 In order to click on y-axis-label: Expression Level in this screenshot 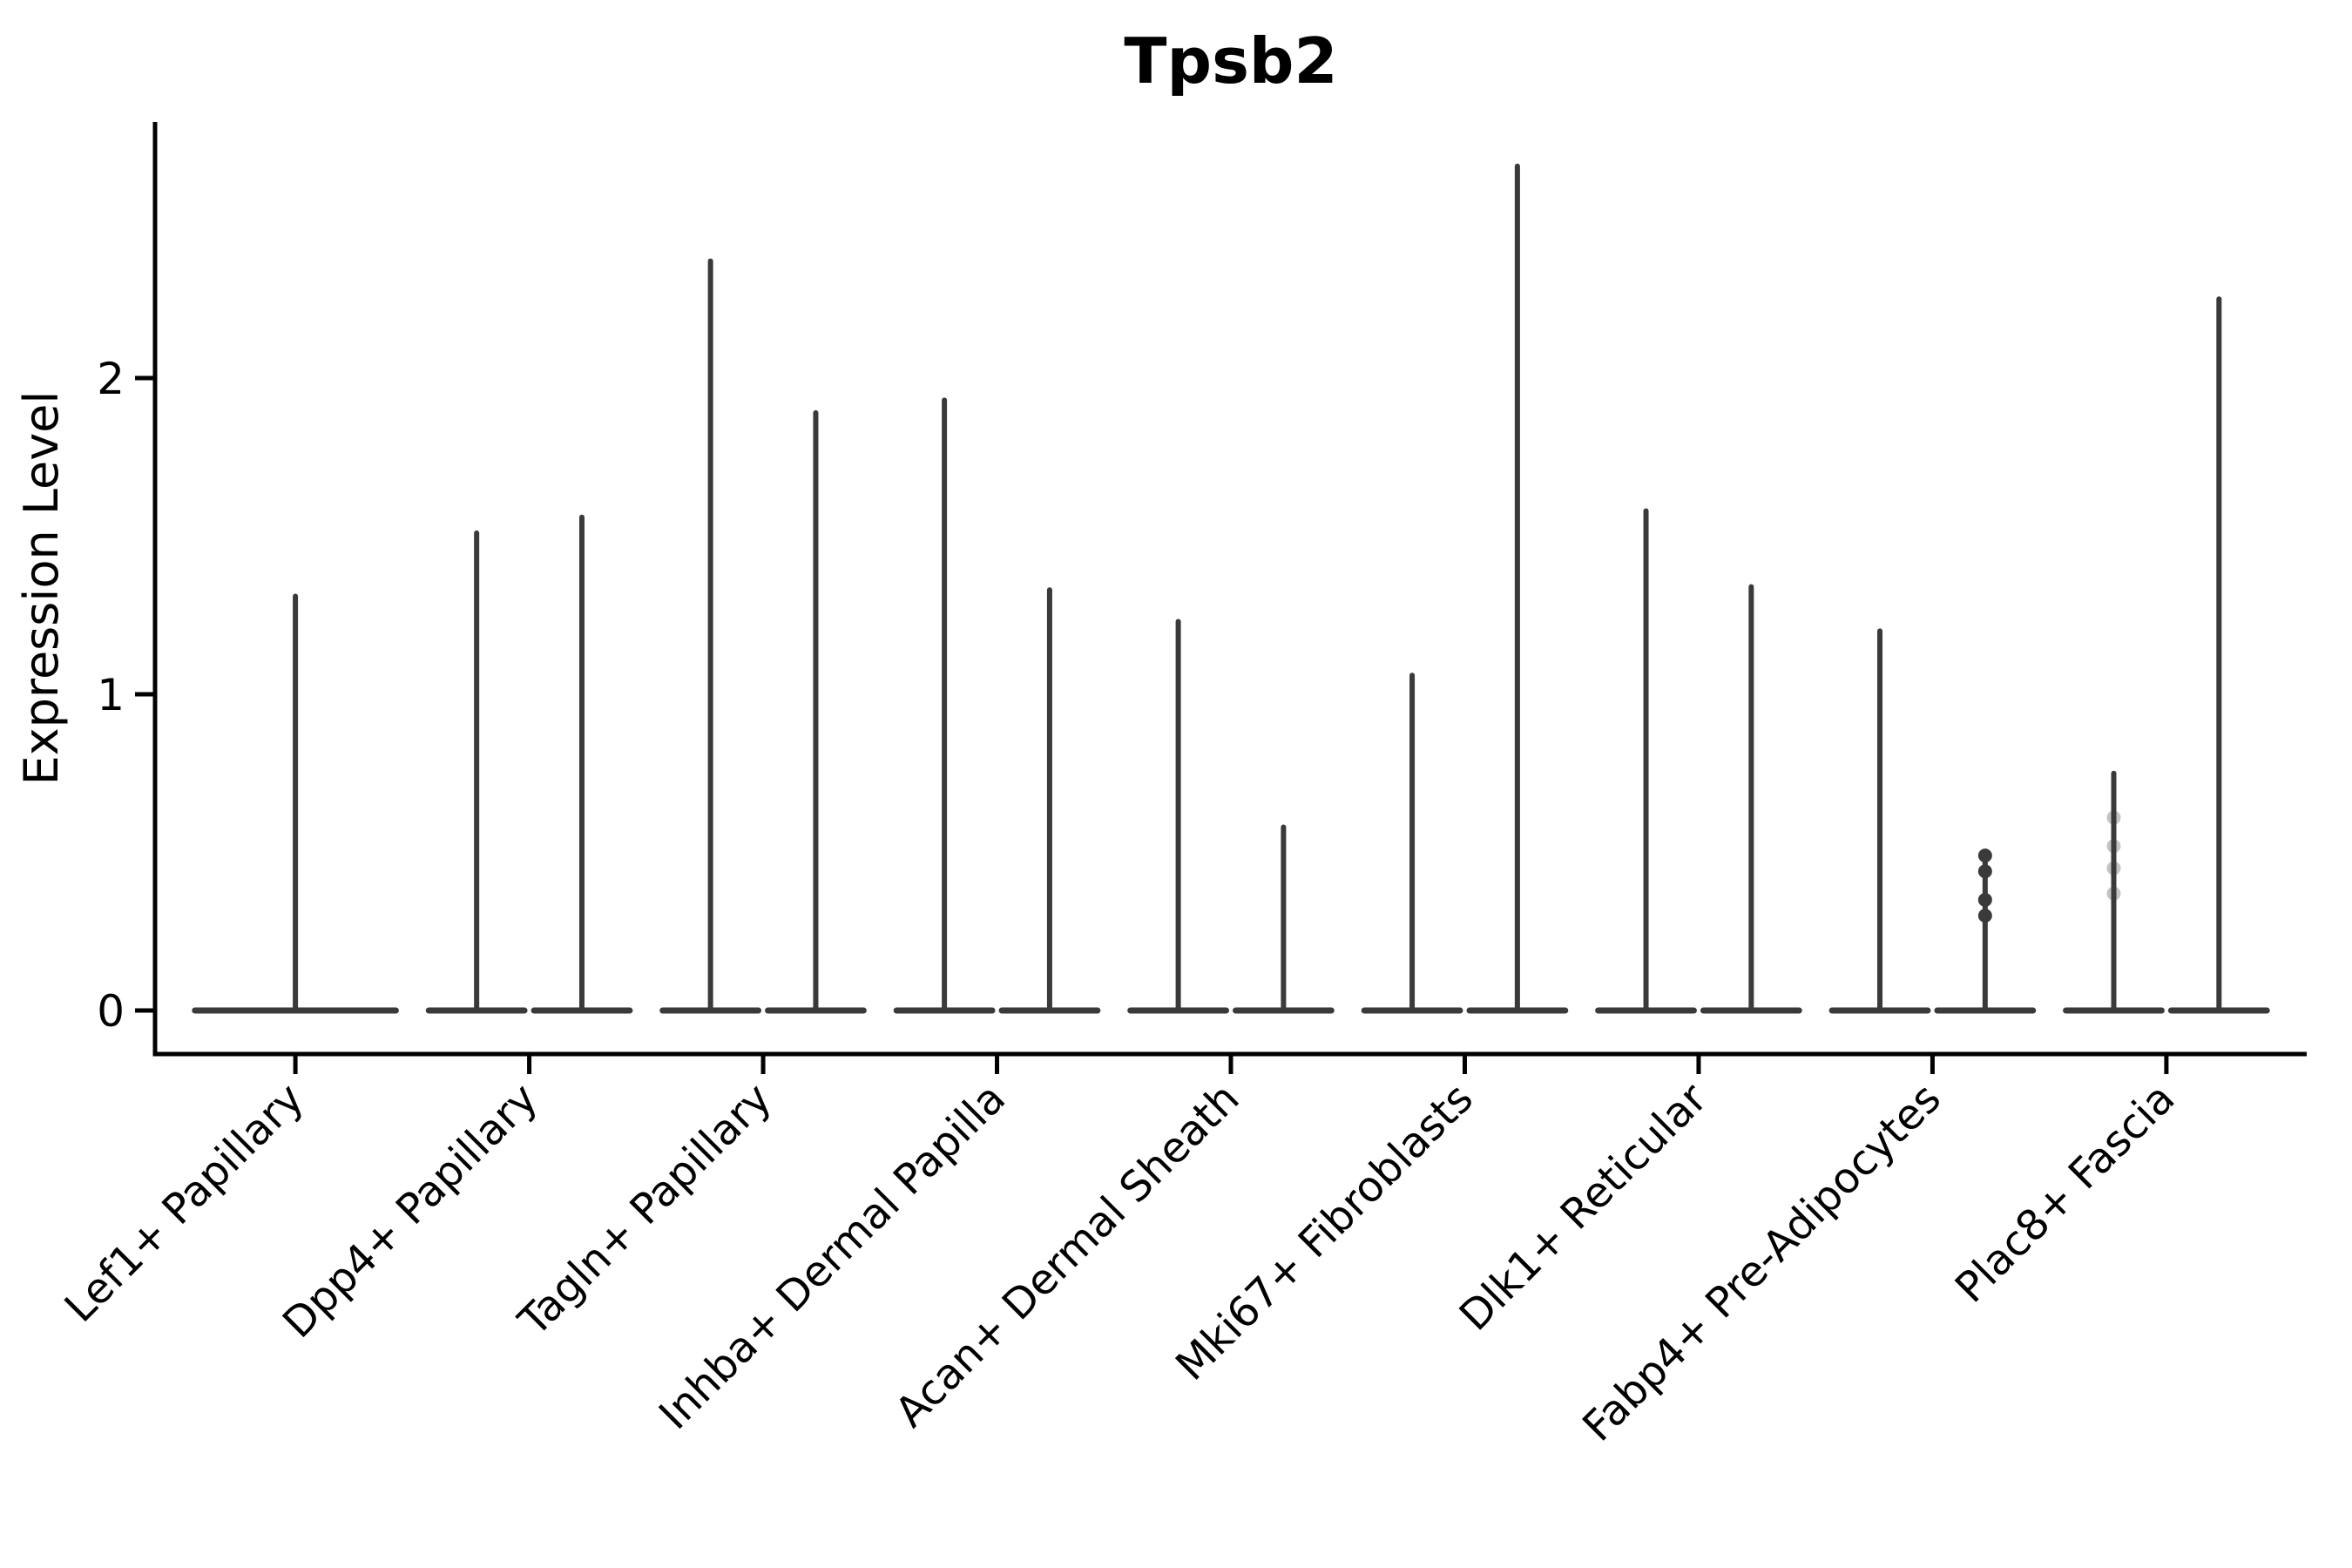, I will do `click(41, 588)`.